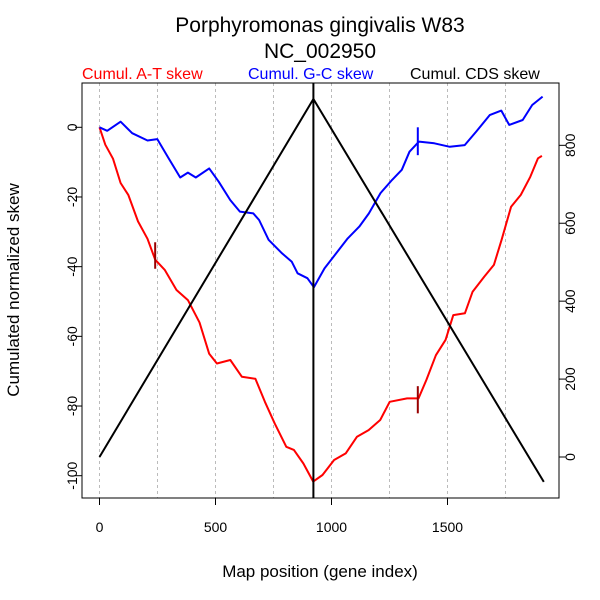 The image size is (600, 600). What do you see at coordinates (72, 406) in the screenshot?
I see `y-tick-label: -80` at bounding box center [72, 406].